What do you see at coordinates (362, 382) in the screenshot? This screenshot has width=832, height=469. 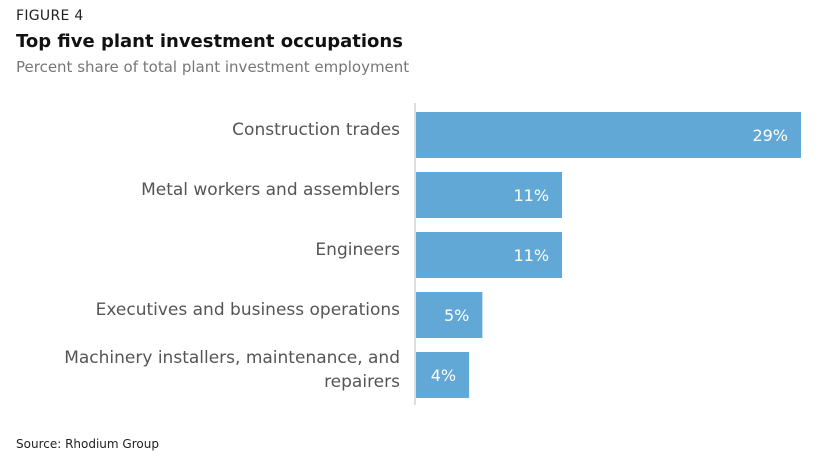 I see `category-label-5-line-2: repairers` at bounding box center [362, 382].